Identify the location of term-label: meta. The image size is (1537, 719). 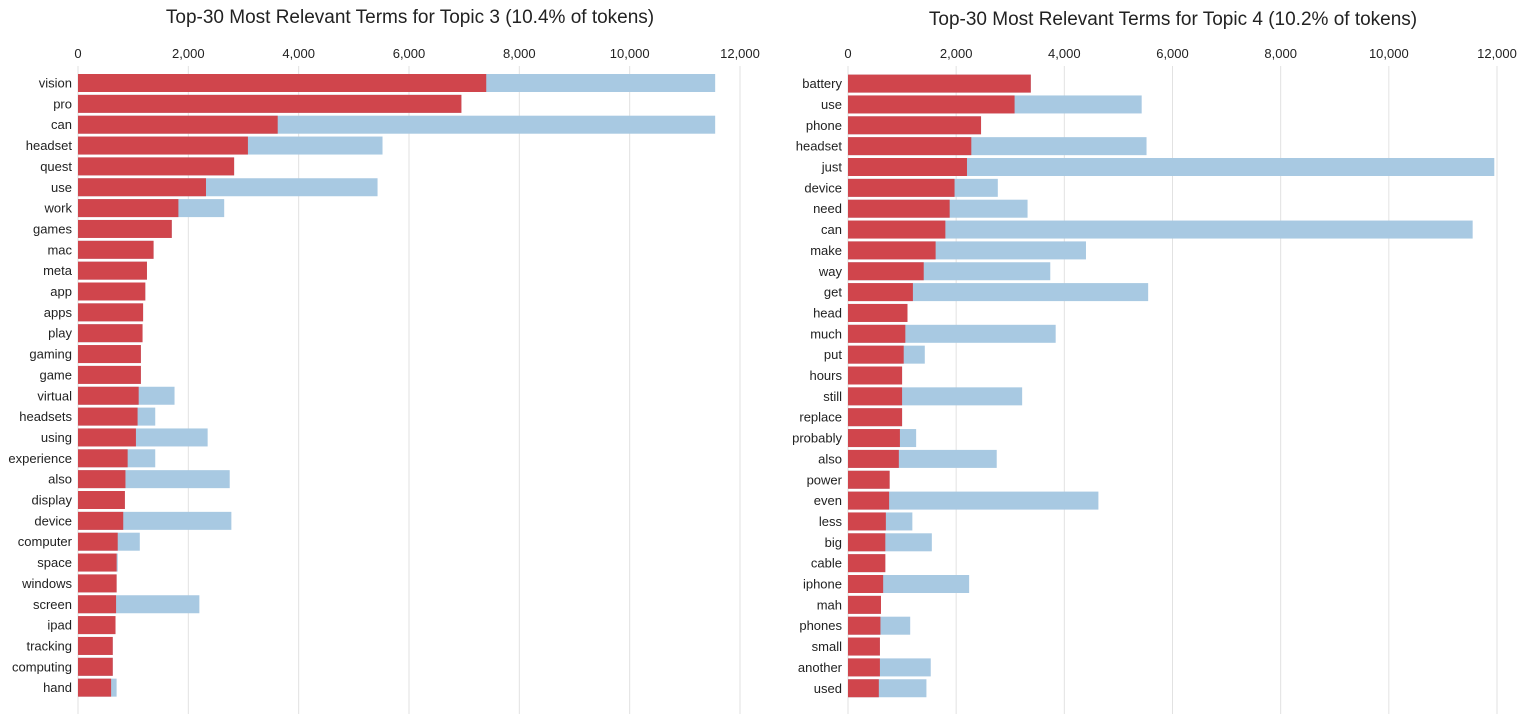
(58, 270).